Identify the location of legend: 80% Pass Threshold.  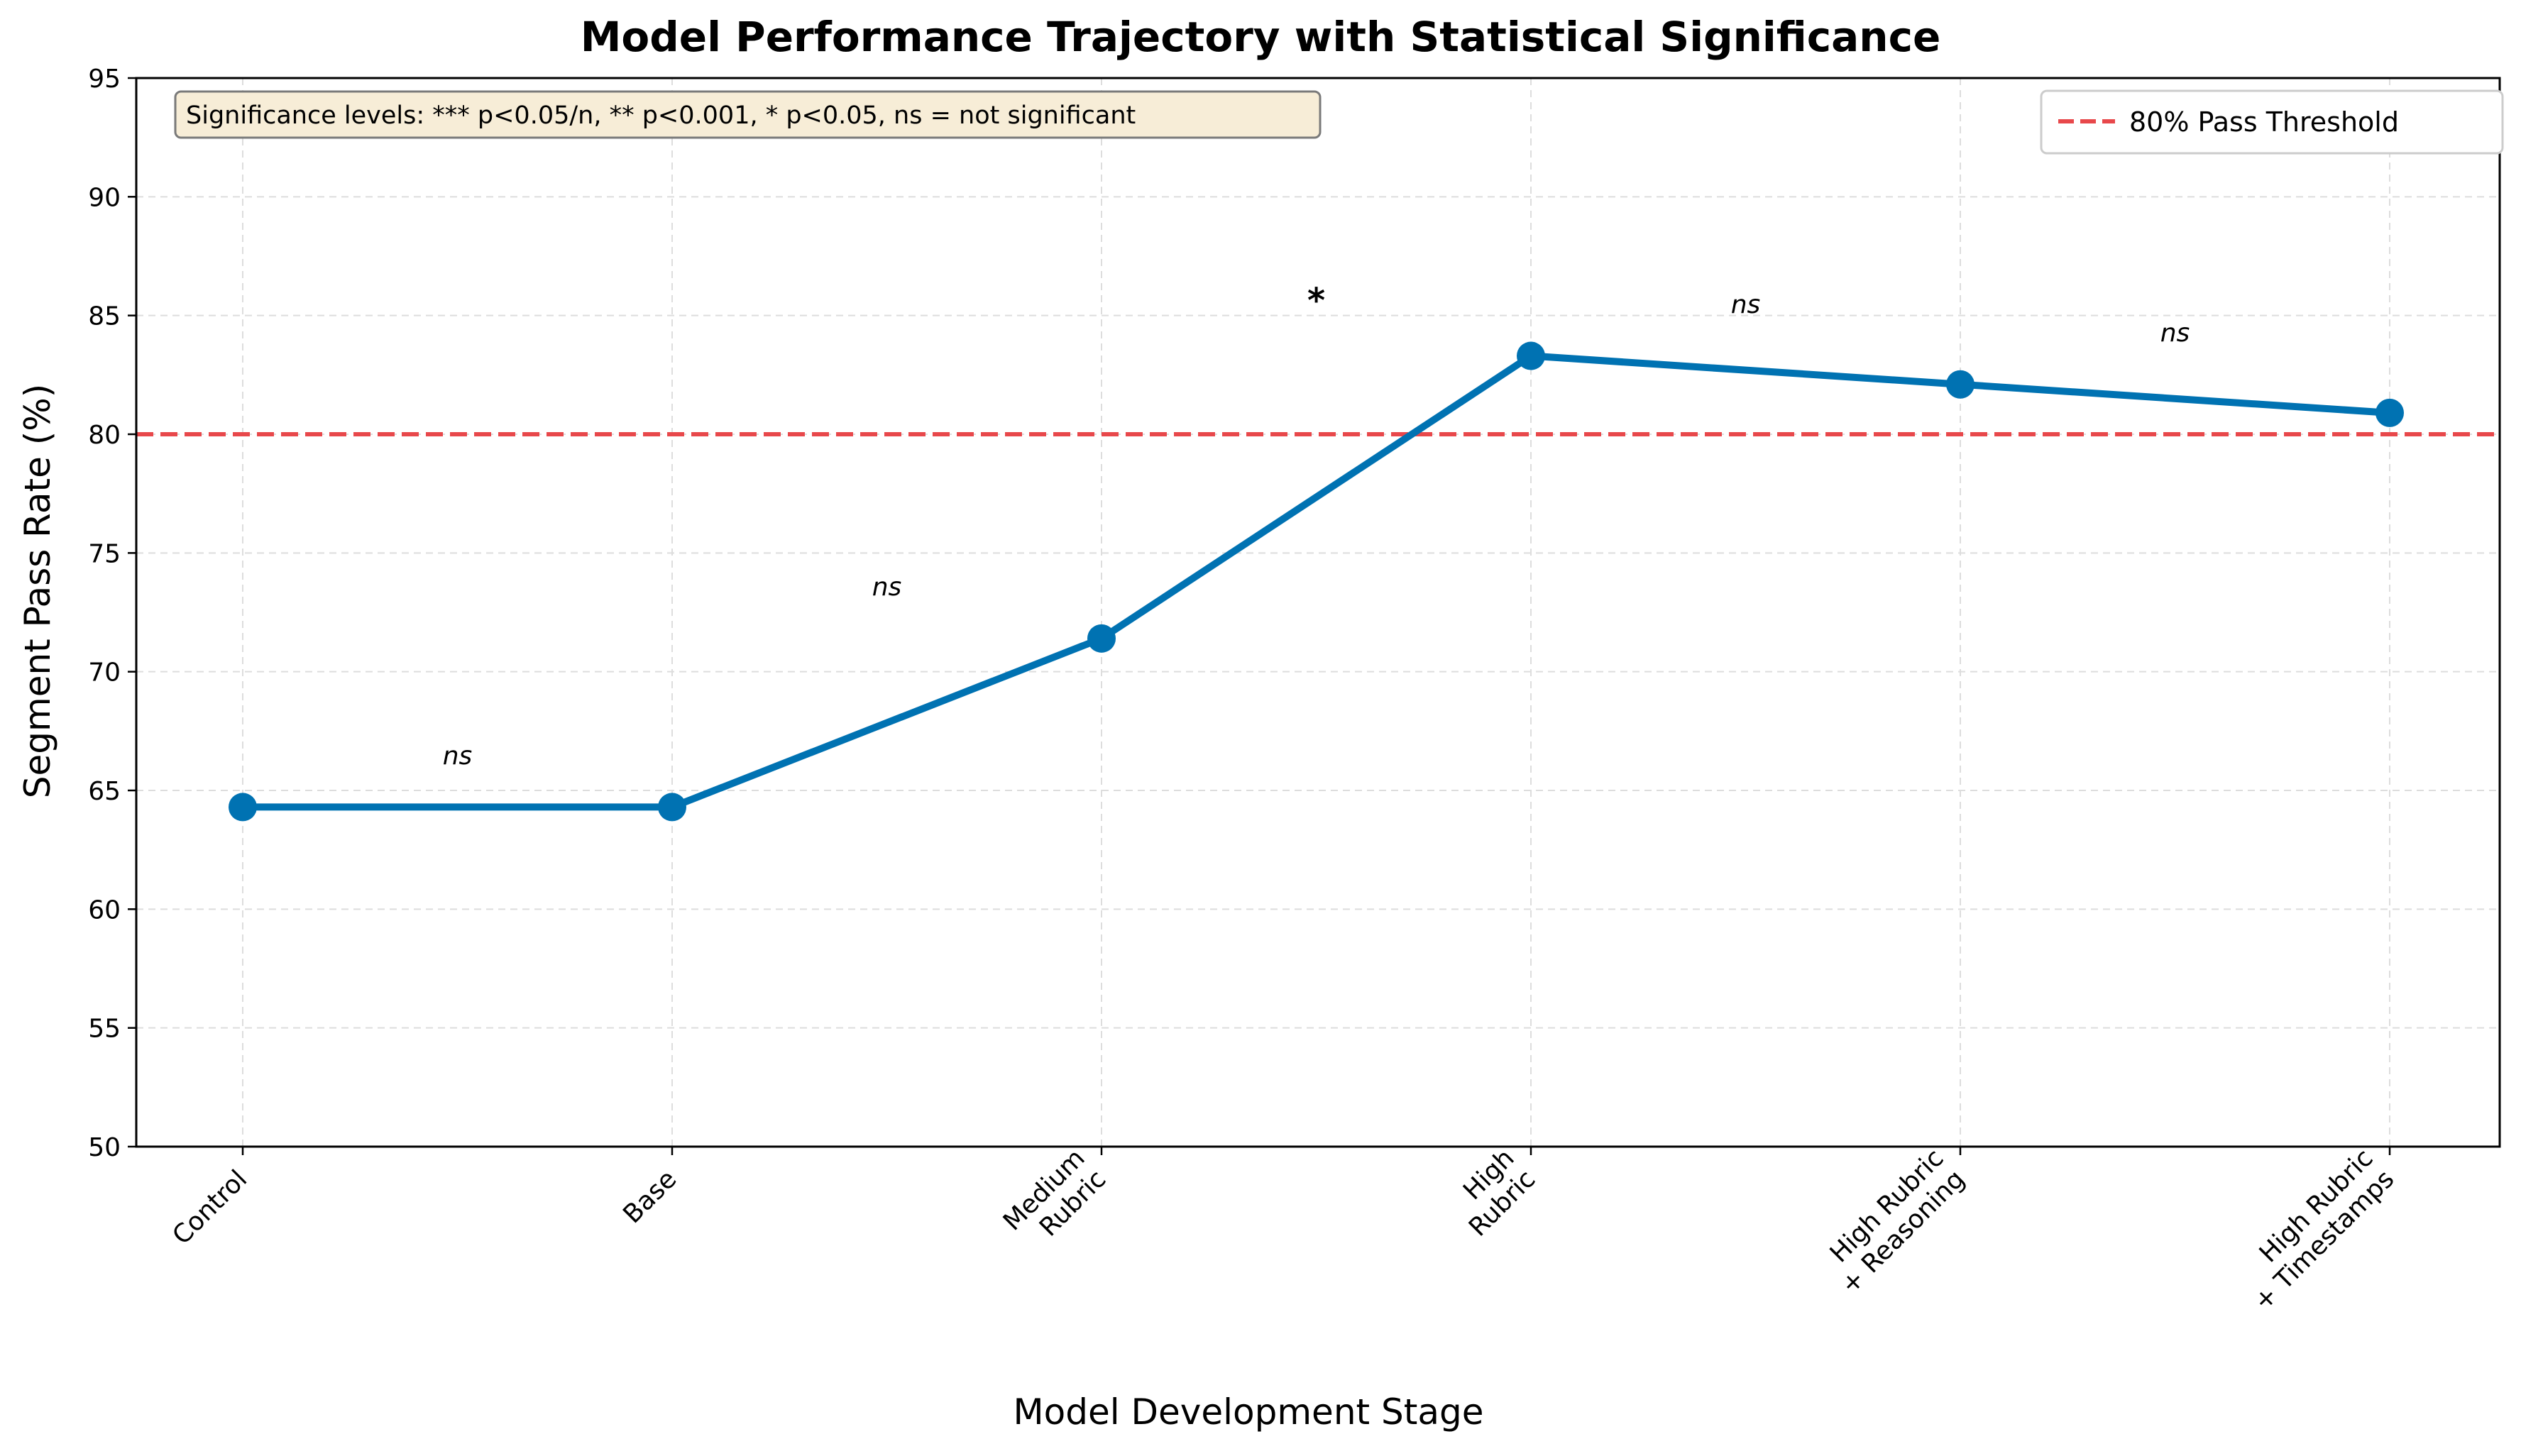
(2272, 122).